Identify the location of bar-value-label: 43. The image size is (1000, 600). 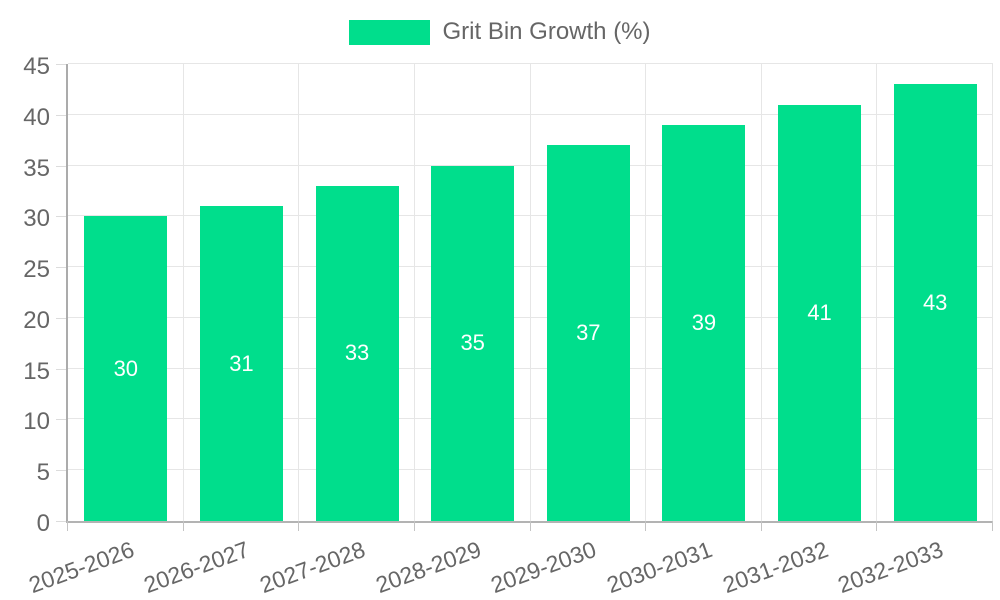
(935, 302).